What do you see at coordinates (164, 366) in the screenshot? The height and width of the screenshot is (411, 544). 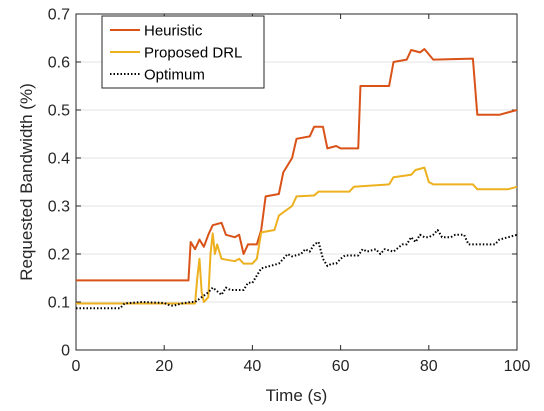 I see `x-tick-label: 20` at bounding box center [164, 366].